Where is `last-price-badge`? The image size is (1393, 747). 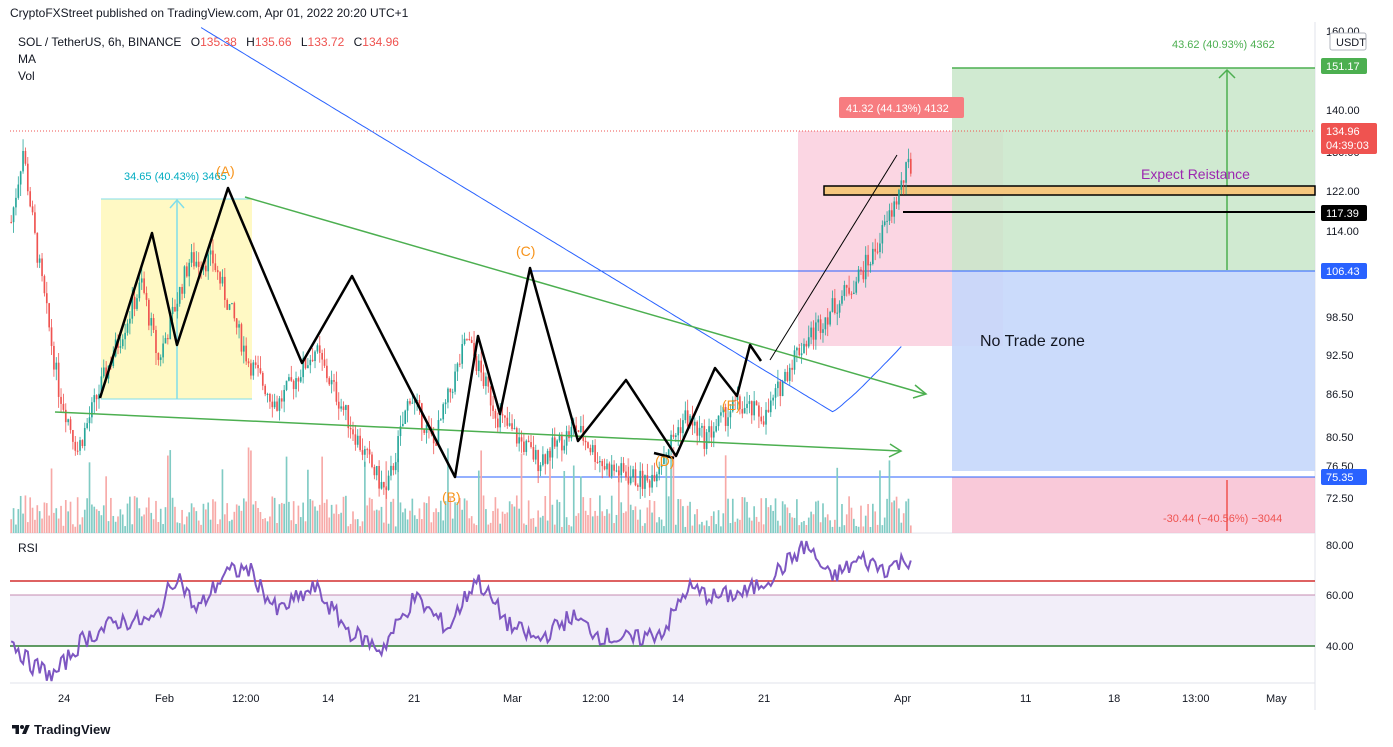 last-price-badge is located at coordinates (1349, 138).